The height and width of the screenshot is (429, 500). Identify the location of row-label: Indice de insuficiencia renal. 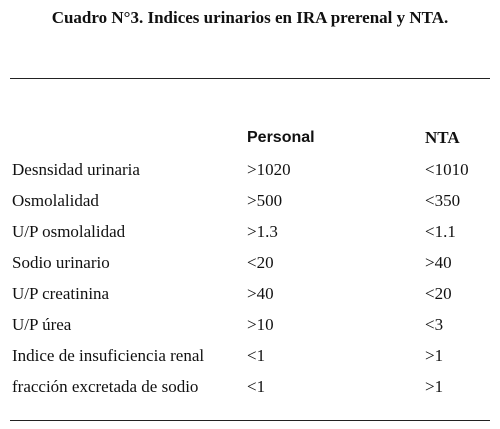
(108, 355).